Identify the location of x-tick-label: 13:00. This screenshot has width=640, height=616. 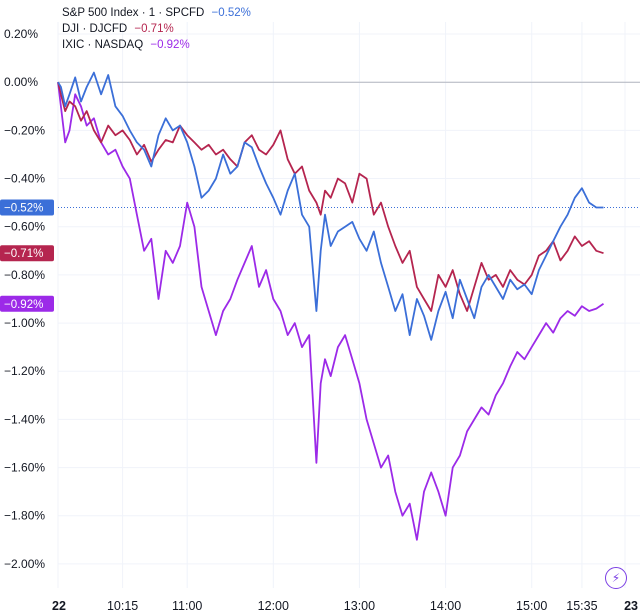
(359, 606).